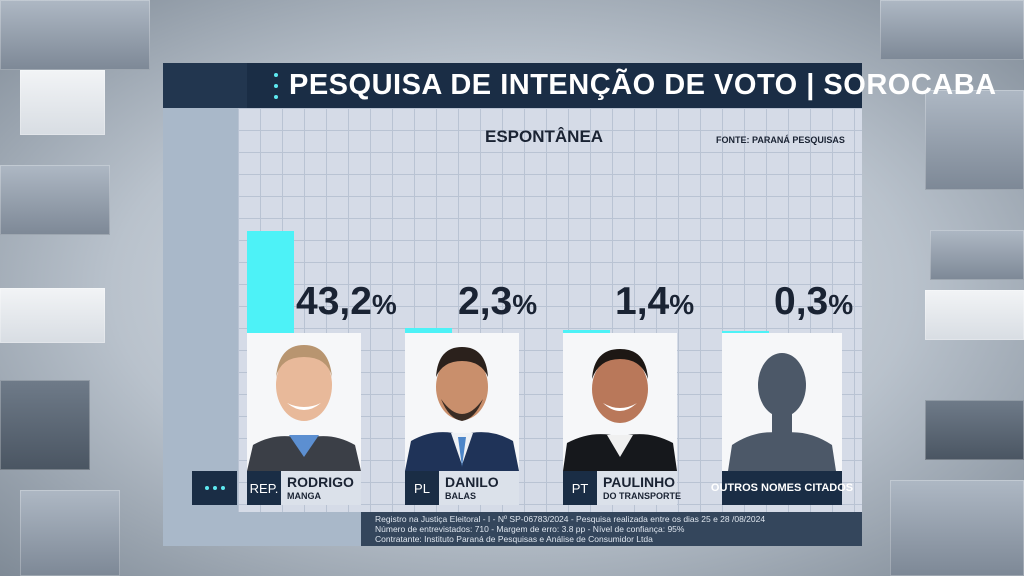  I want to click on candidate-surname: BALAS, so click(460, 496).